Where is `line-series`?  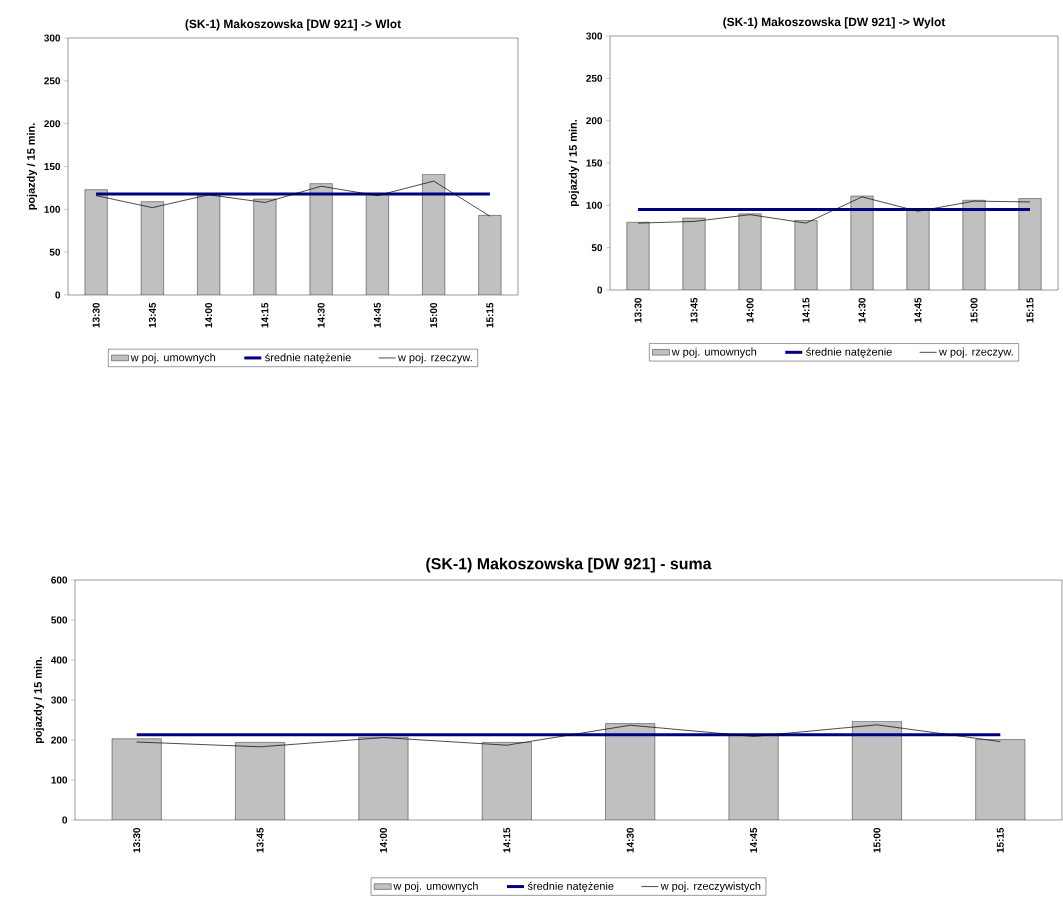
line-series is located at coordinates (568, 736).